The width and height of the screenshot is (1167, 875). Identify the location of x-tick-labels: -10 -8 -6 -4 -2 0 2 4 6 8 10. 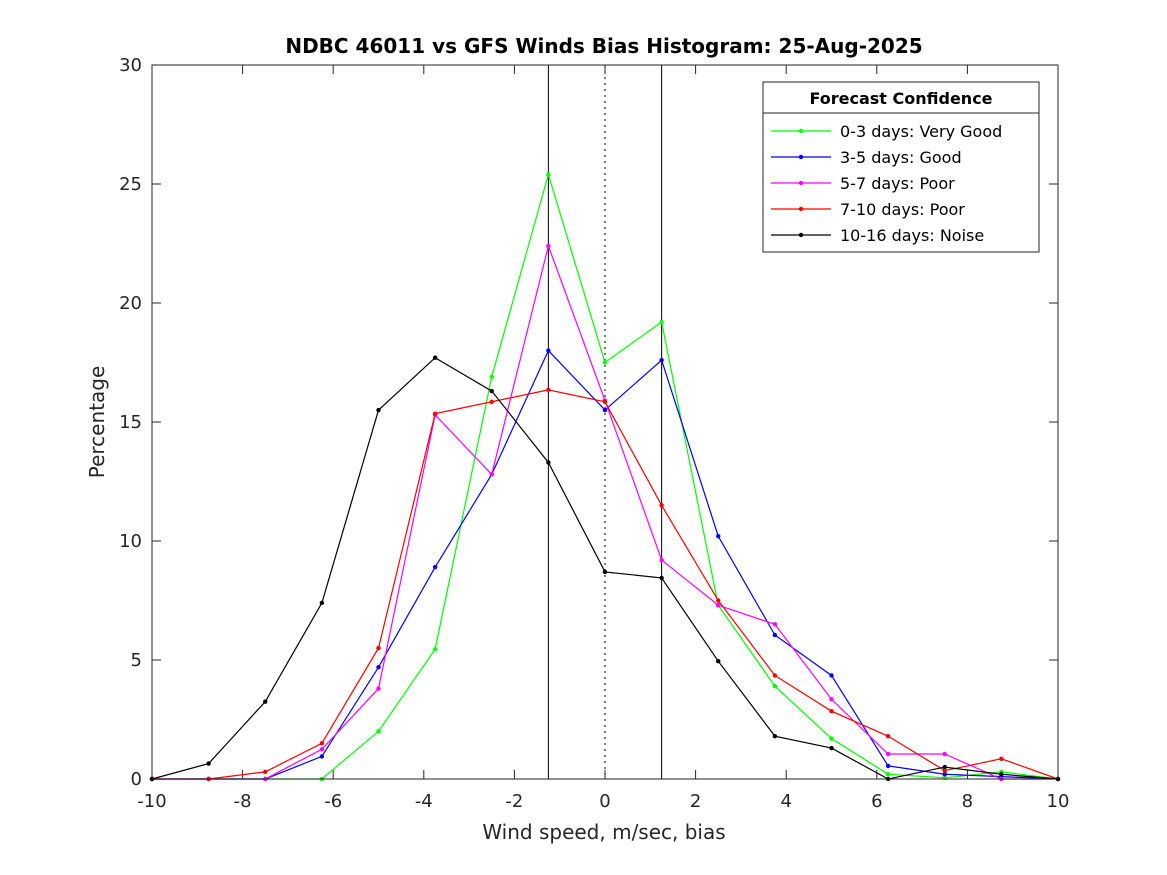
(603, 801).